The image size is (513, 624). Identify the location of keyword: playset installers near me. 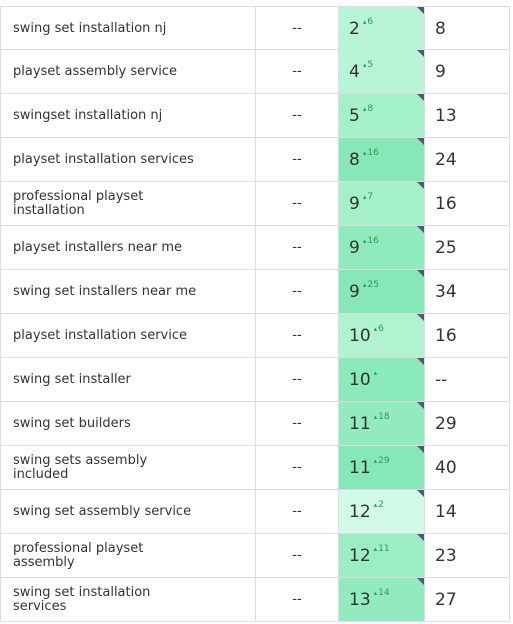
(98, 247).